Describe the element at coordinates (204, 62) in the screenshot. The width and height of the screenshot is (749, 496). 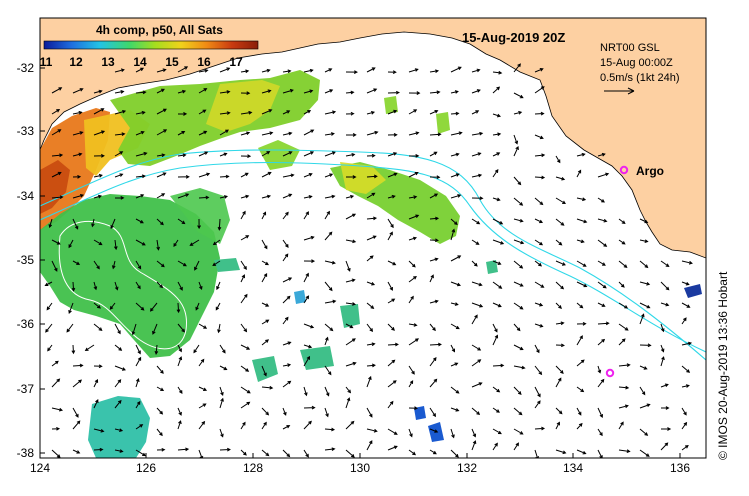
I see `colorbar-tick-label: 16` at that location.